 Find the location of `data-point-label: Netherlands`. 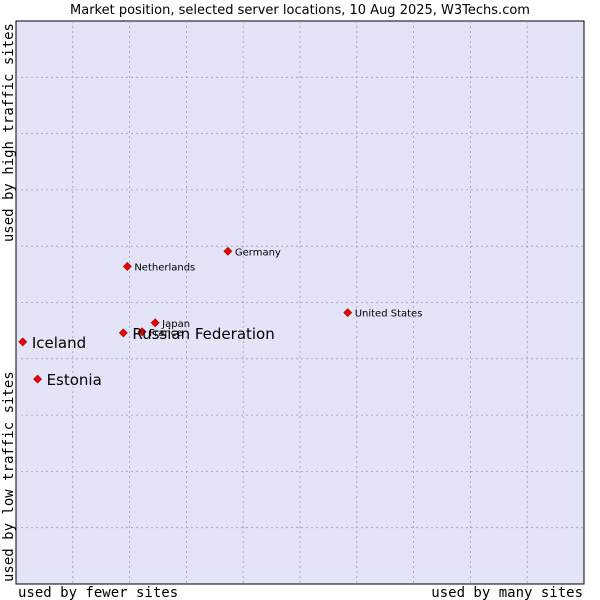

data-point-label: Netherlands is located at coordinates (164, 267).